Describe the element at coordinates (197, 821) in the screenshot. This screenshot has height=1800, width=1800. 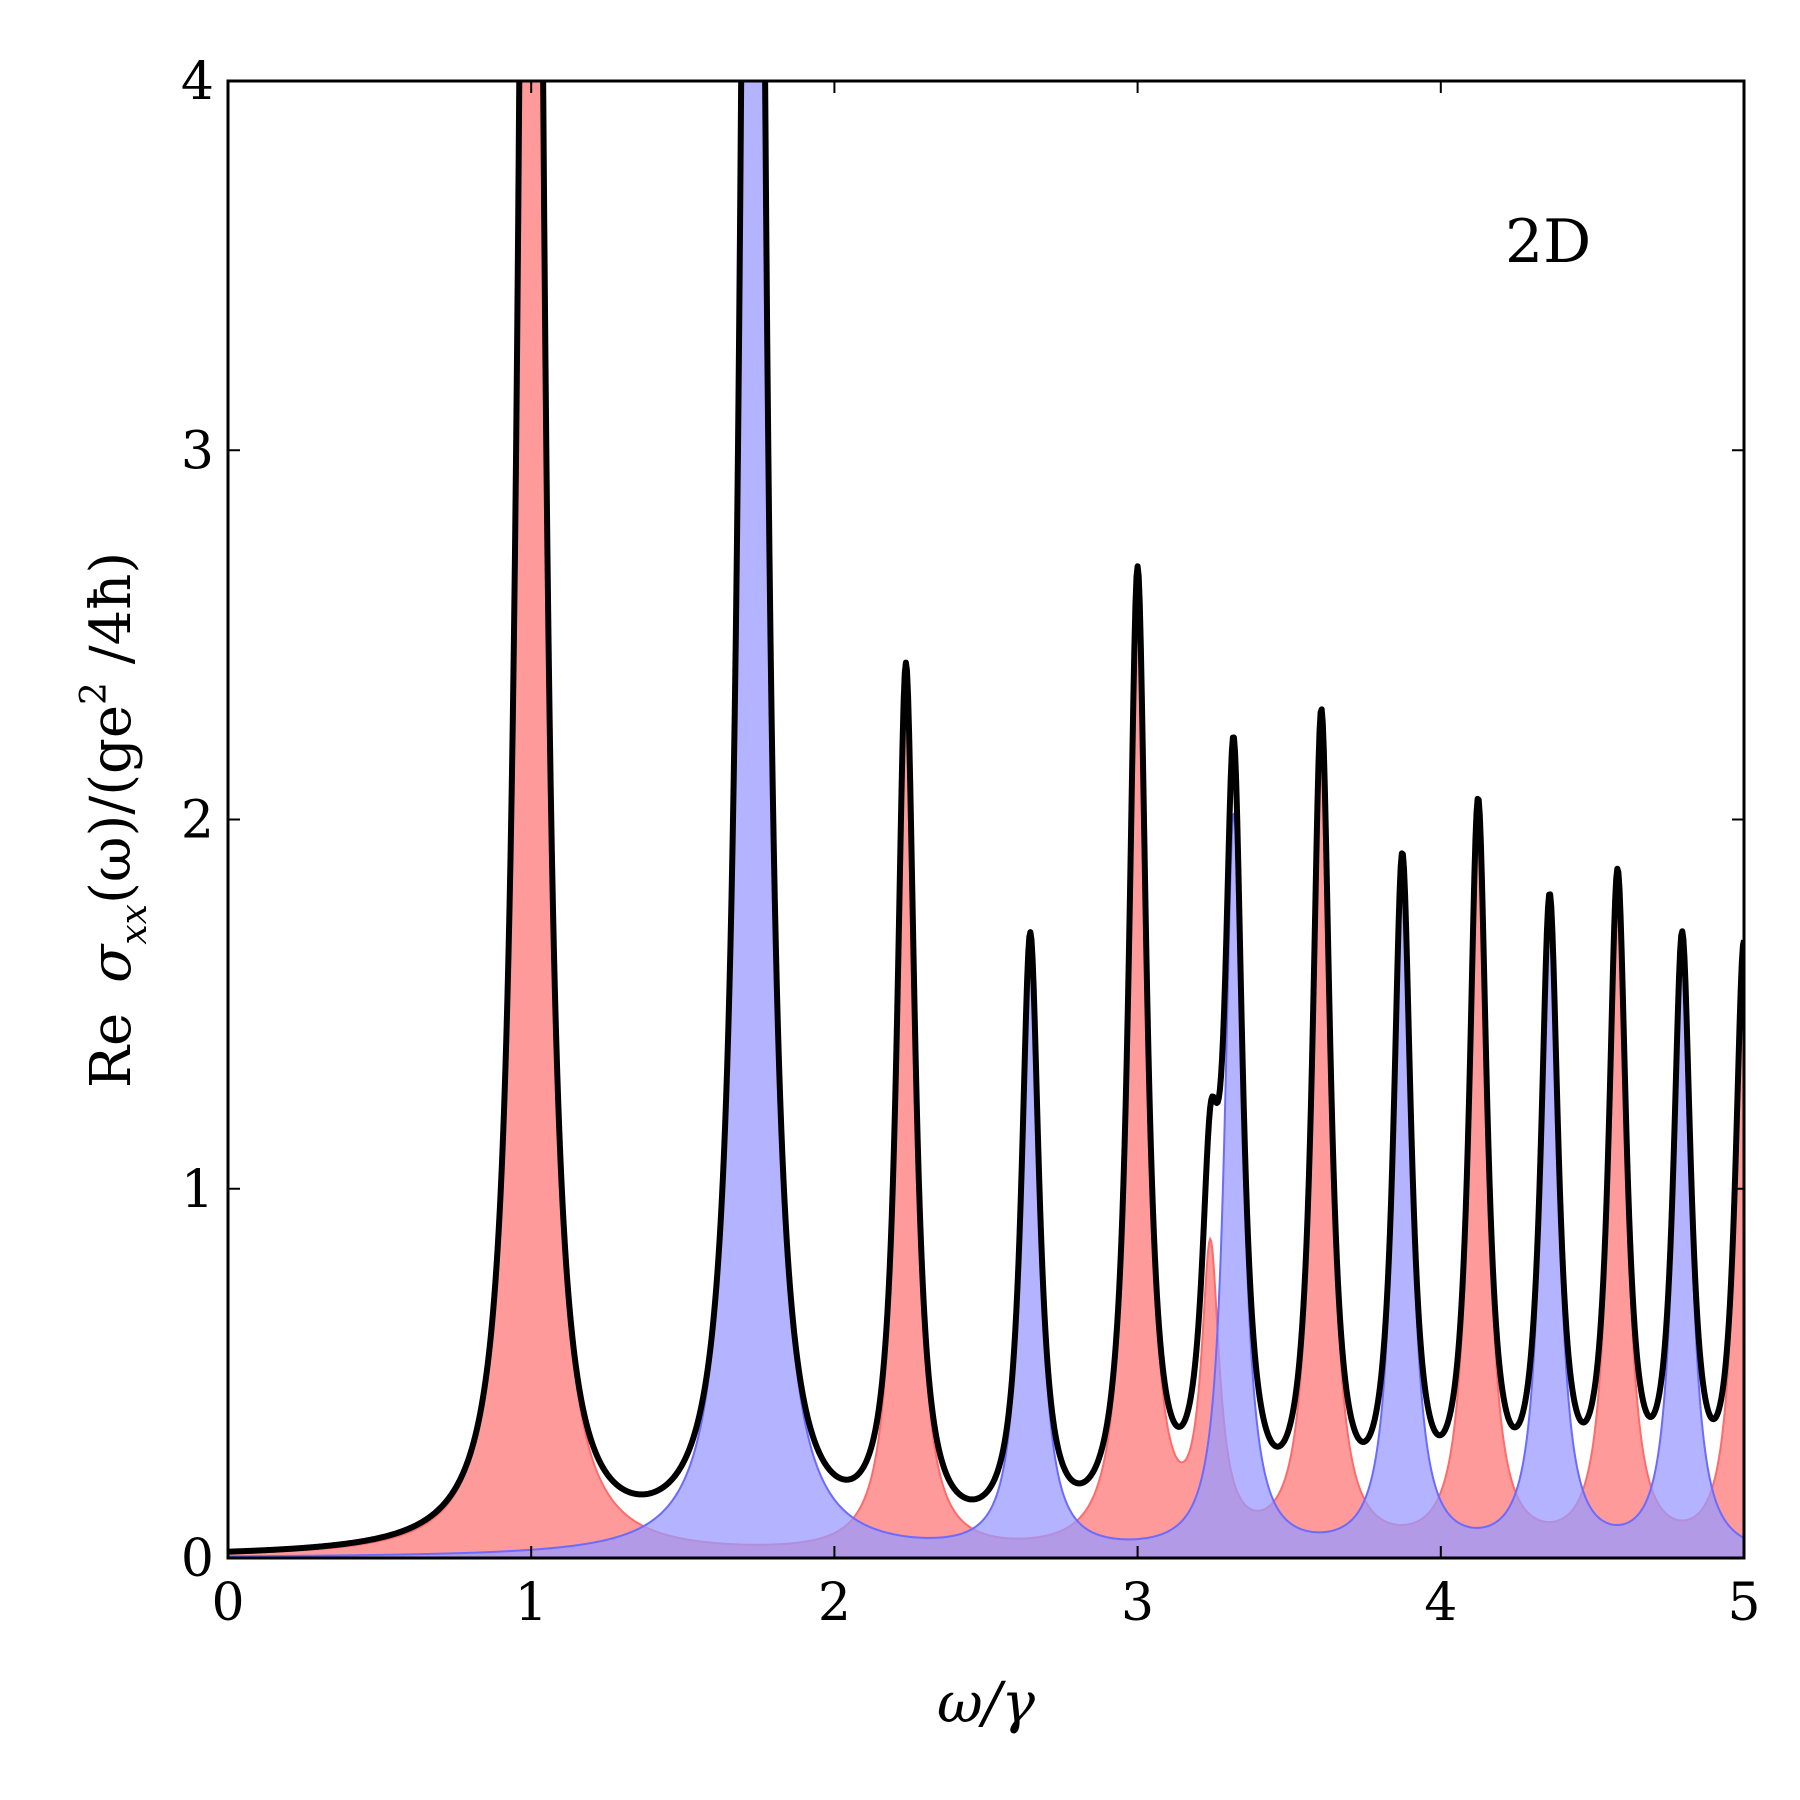
I see `y-tick-label: 2` at that location.